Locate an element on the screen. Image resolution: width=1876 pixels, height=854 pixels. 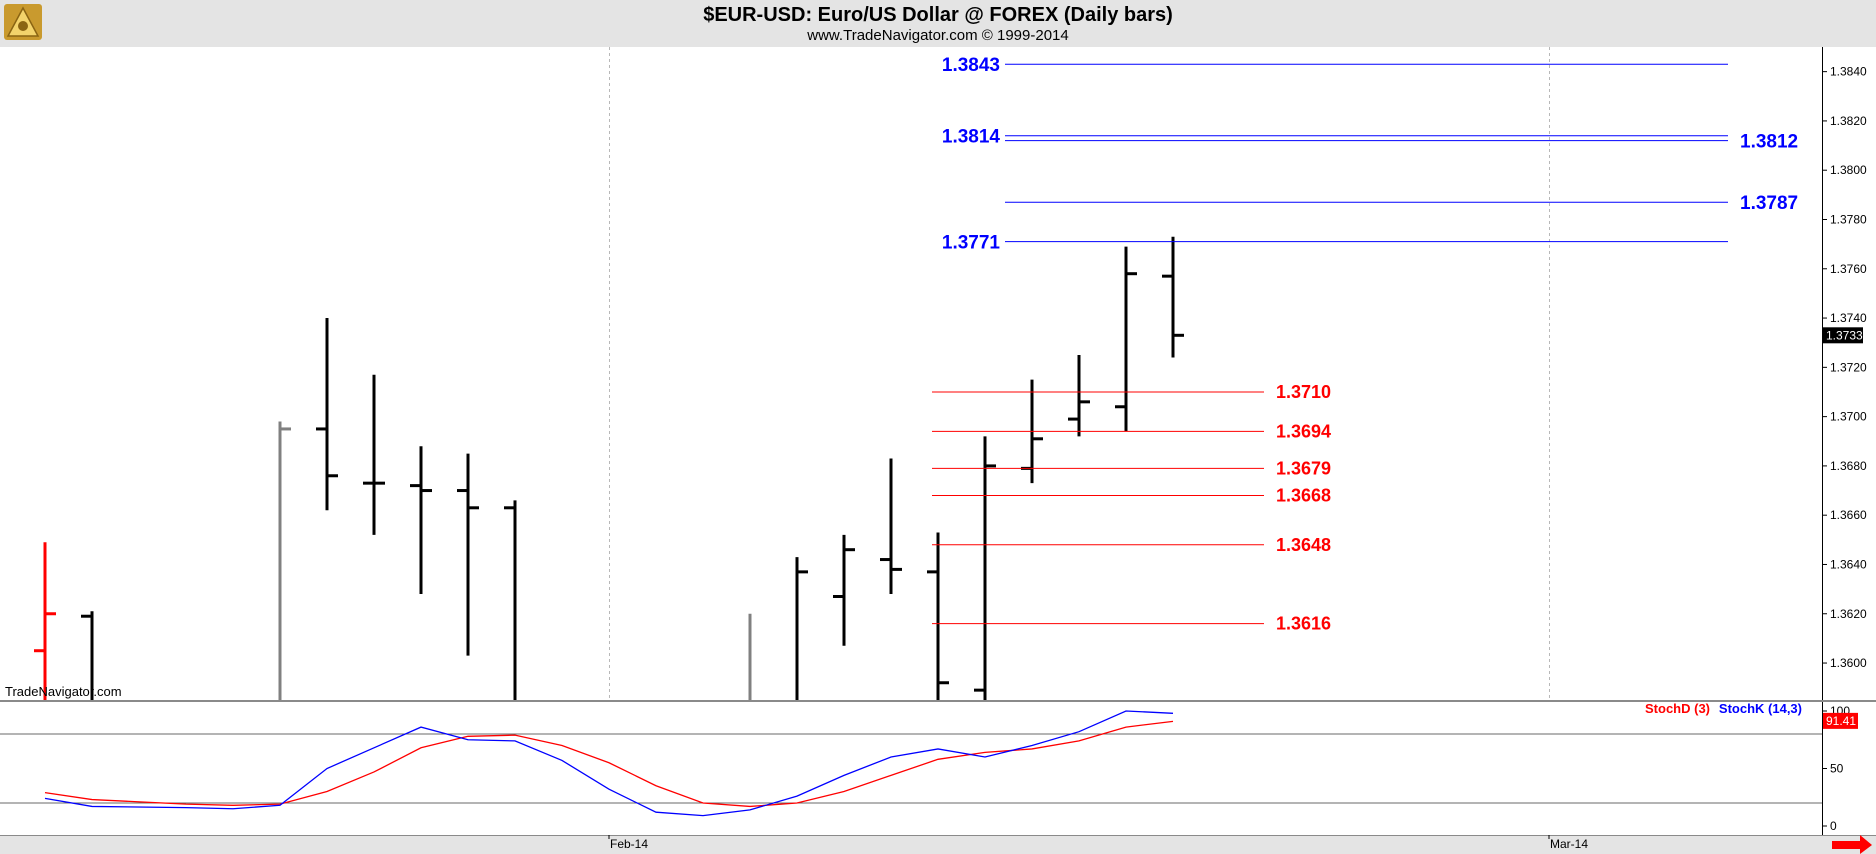
support-label: 1.3648 is located at coordinates (1303, 545).